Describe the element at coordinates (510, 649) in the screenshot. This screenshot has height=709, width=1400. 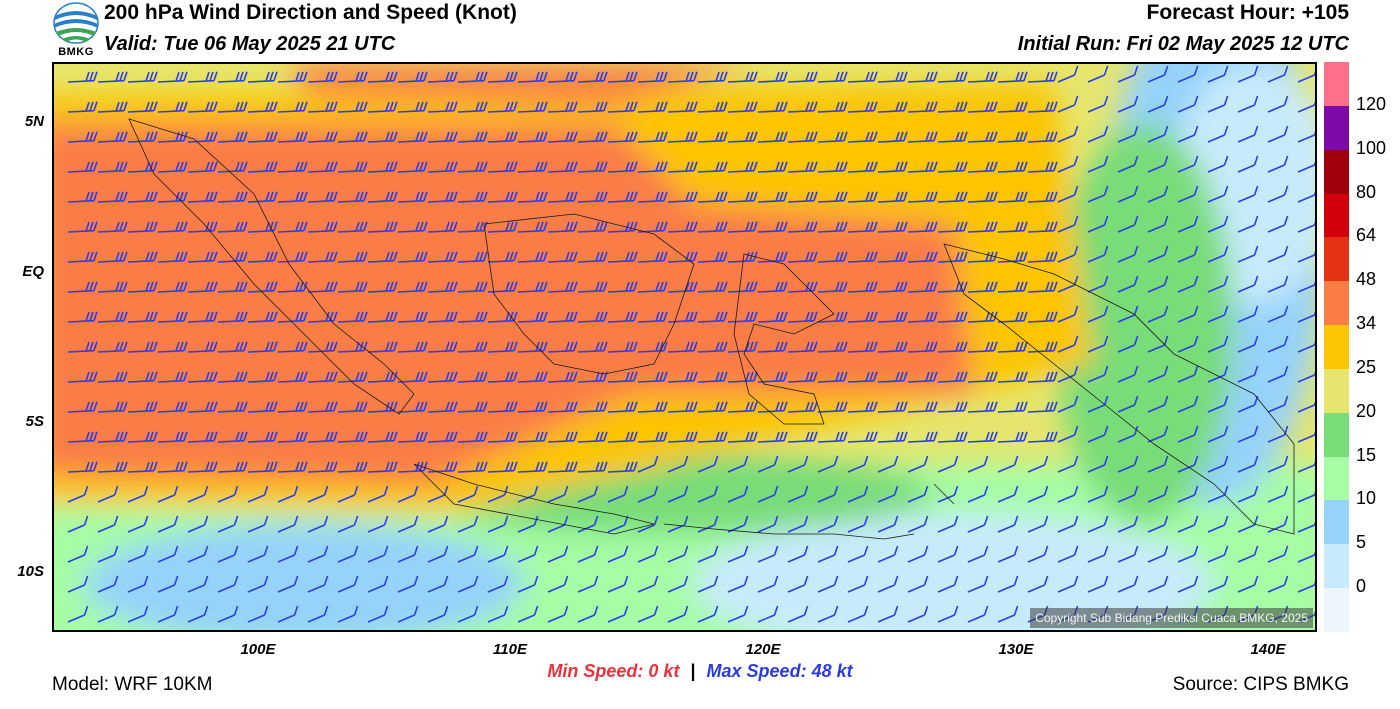
I see `lon-label-110e: 110E` at that location.